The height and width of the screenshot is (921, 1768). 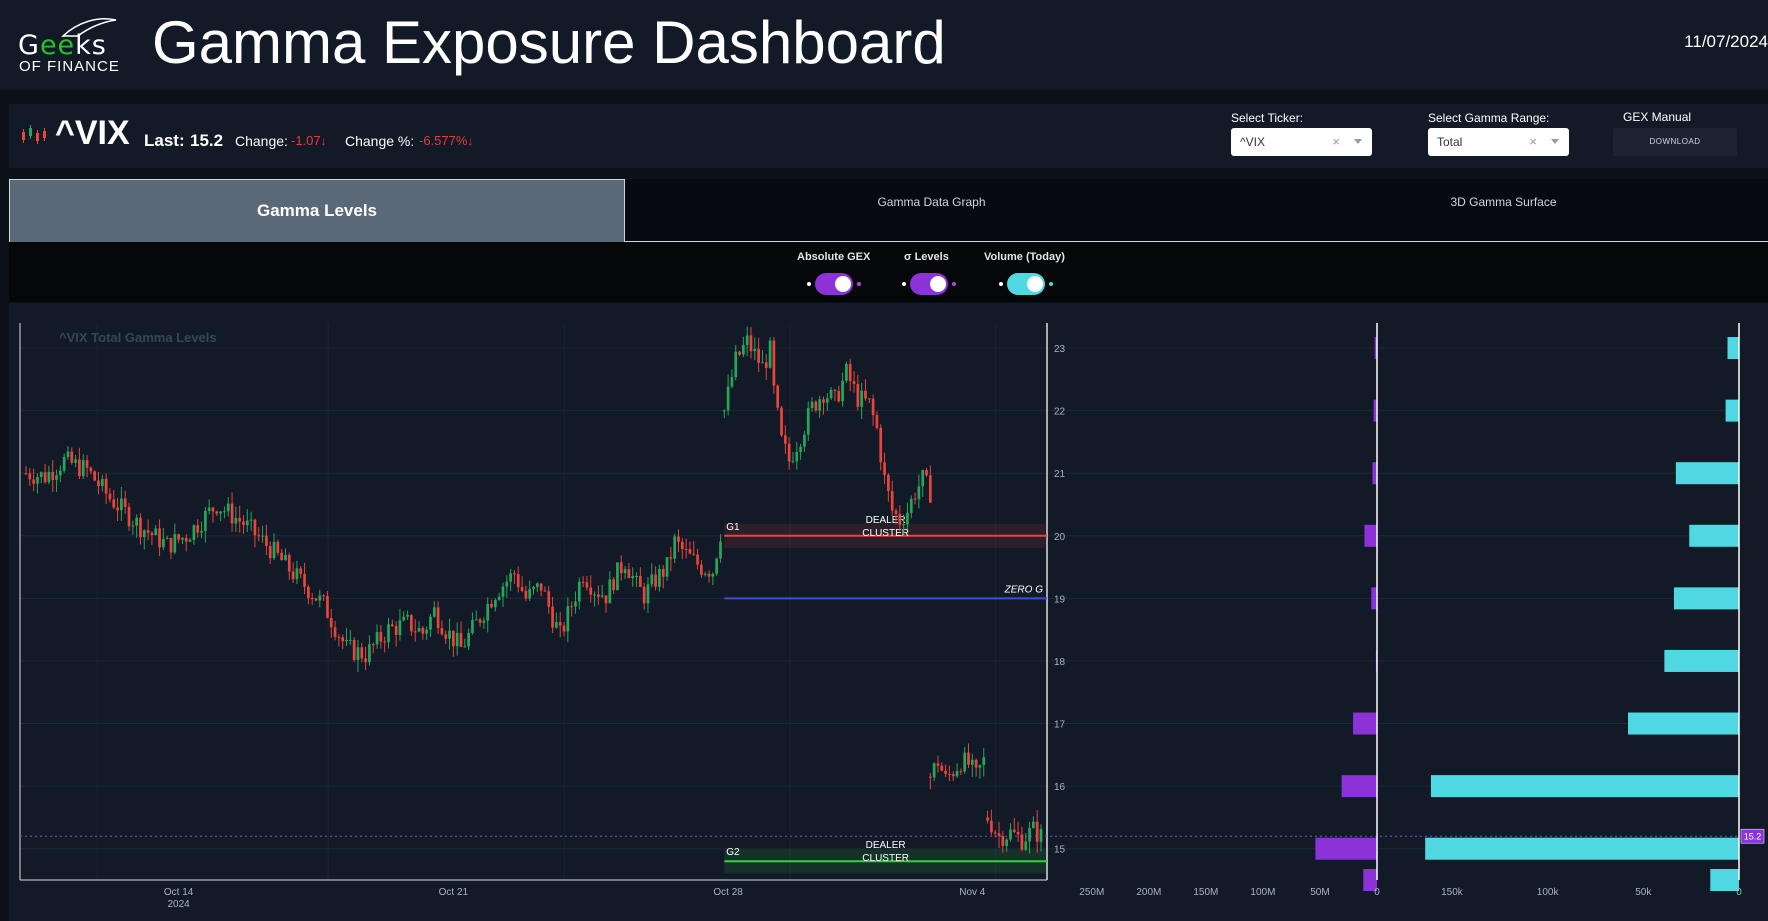 I want to click on date-label: 11/07/2024, so click(x=1726, y=41).